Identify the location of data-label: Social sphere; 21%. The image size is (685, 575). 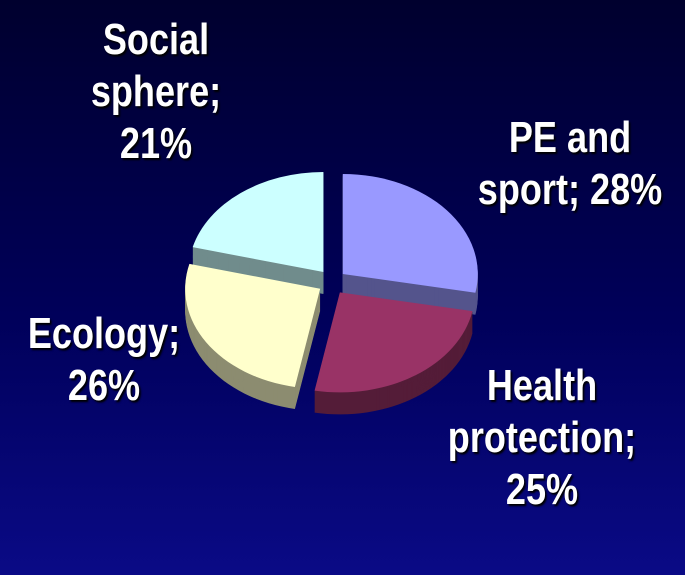
(156, 91).